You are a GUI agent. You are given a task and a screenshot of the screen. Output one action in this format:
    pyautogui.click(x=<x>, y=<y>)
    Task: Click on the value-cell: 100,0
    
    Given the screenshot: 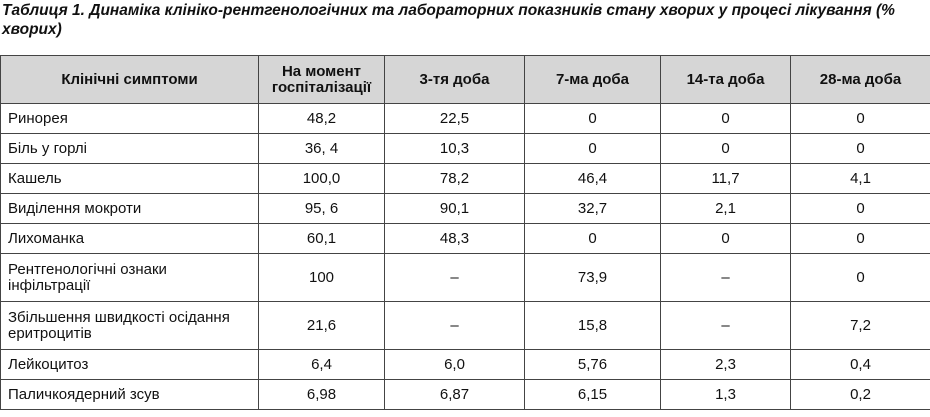 What is the action you would take?
    pyautogui.click(x=321, y=178)
    